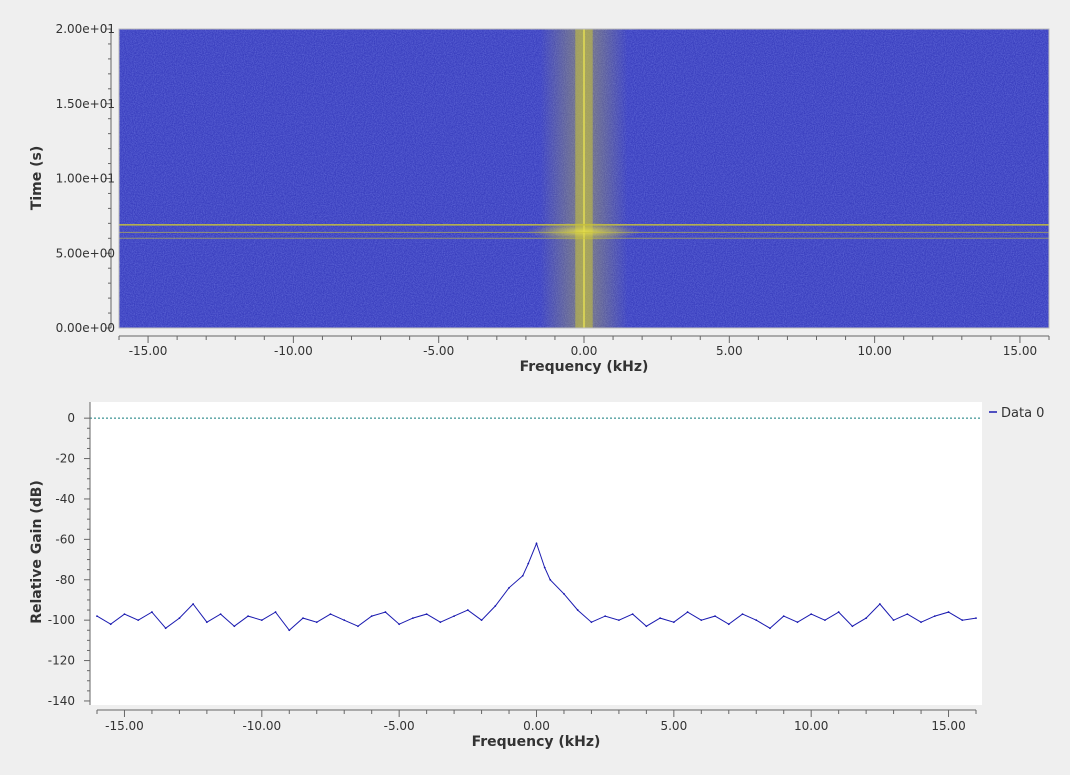  Describe the element at coordinates (729, 351) in the screenshot. I see `waterfall-x-tick-label: 5.00` at that location.